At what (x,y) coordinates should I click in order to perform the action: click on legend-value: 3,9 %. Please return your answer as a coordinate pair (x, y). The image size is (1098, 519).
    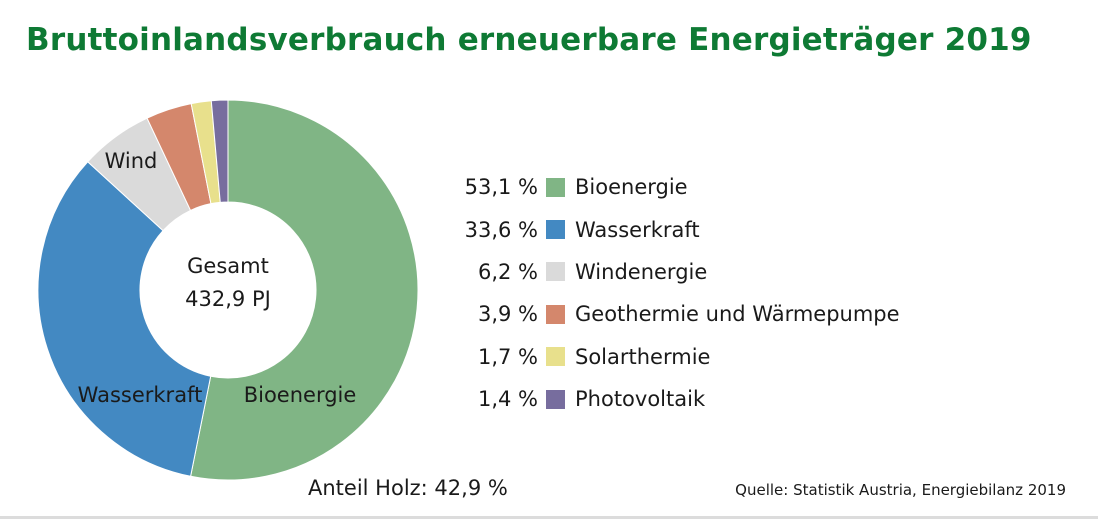
    Looking at the image, I should click on (507, 314).